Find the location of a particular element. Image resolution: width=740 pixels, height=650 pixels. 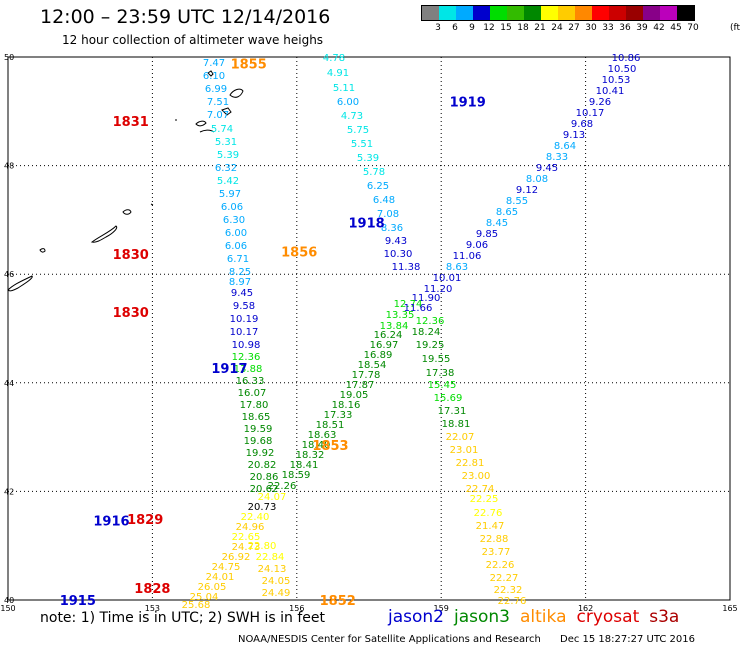

wave-height-value: 24.07 is located at coordinates (272, 497).